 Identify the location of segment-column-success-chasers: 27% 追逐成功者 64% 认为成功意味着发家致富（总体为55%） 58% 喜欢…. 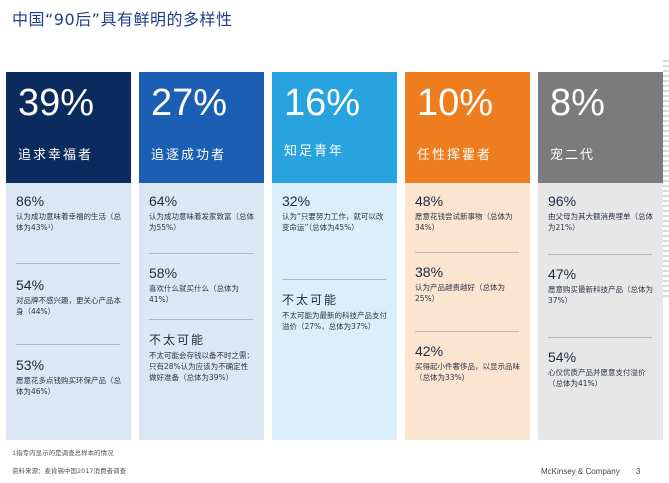
(201, 256).